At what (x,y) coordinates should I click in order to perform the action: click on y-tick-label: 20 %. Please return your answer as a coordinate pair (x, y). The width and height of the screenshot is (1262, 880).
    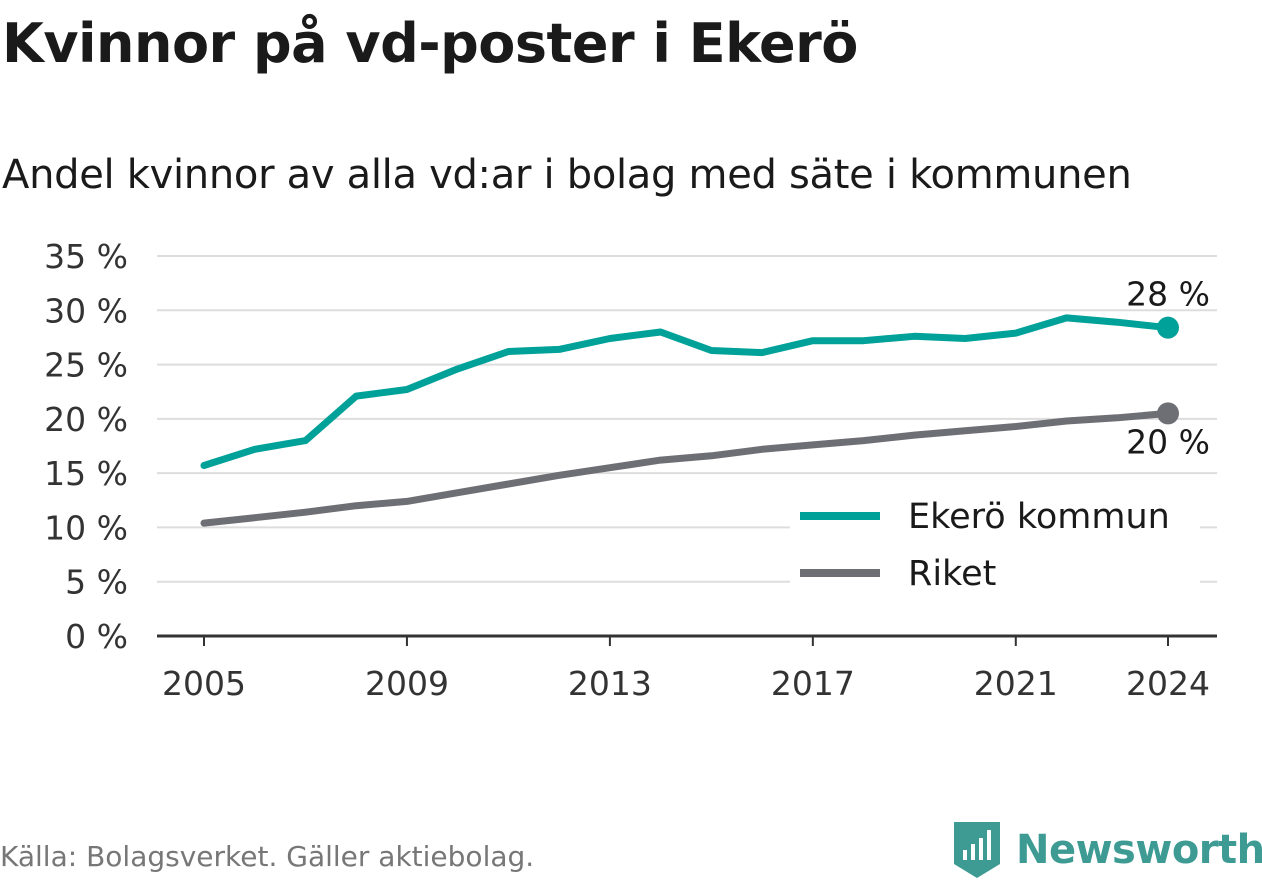
    Looking at the image, I should click on (86, 419).